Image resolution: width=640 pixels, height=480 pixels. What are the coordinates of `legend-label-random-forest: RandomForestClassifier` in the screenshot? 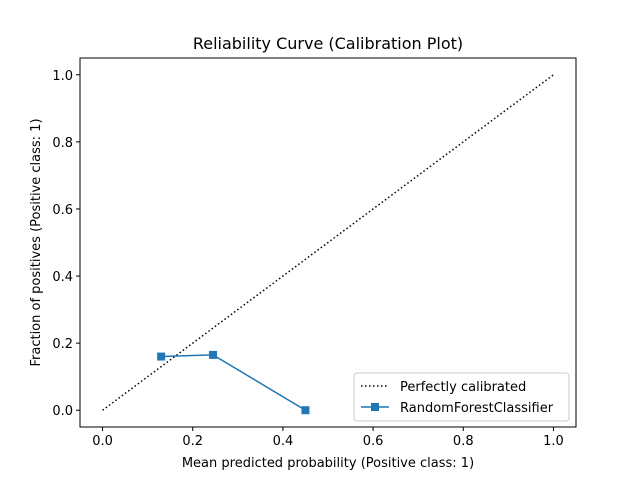 It's located at (477, 408).